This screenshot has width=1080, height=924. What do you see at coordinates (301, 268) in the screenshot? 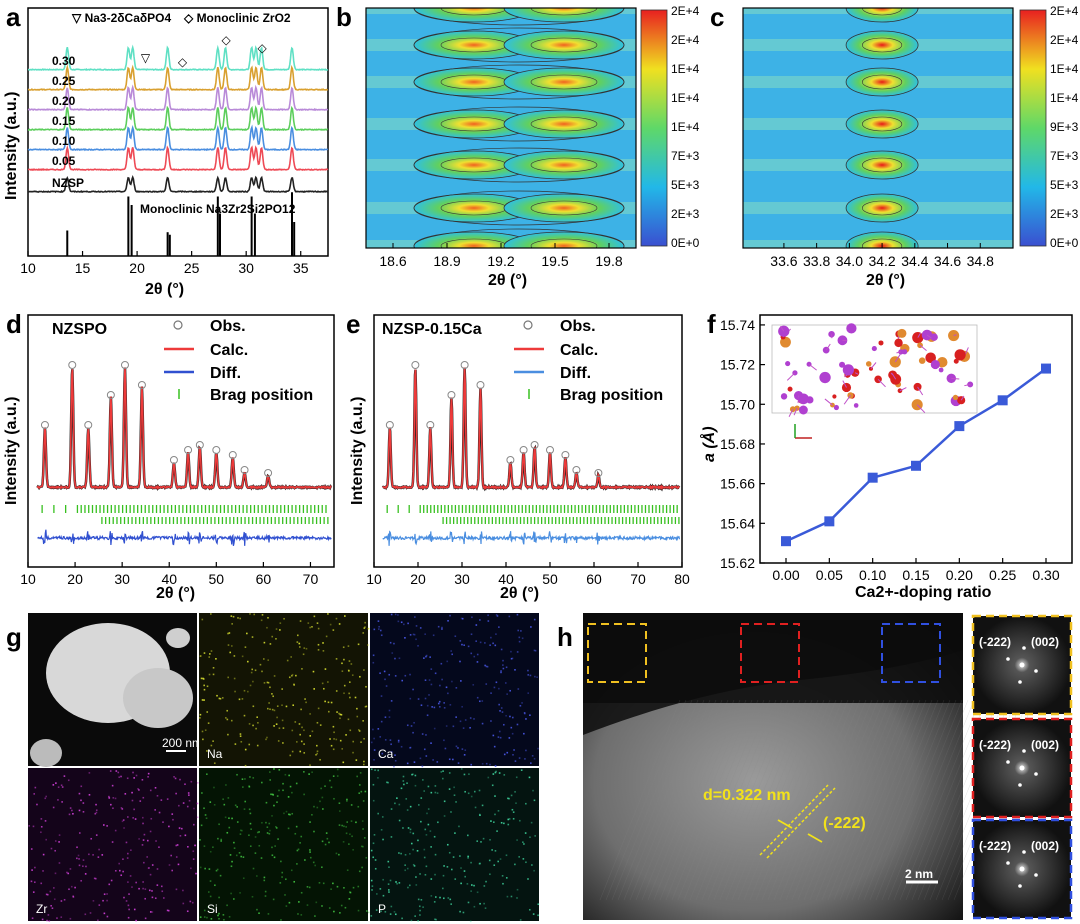
I see `x-tick-label: 35` at bounding box center [301, 268].